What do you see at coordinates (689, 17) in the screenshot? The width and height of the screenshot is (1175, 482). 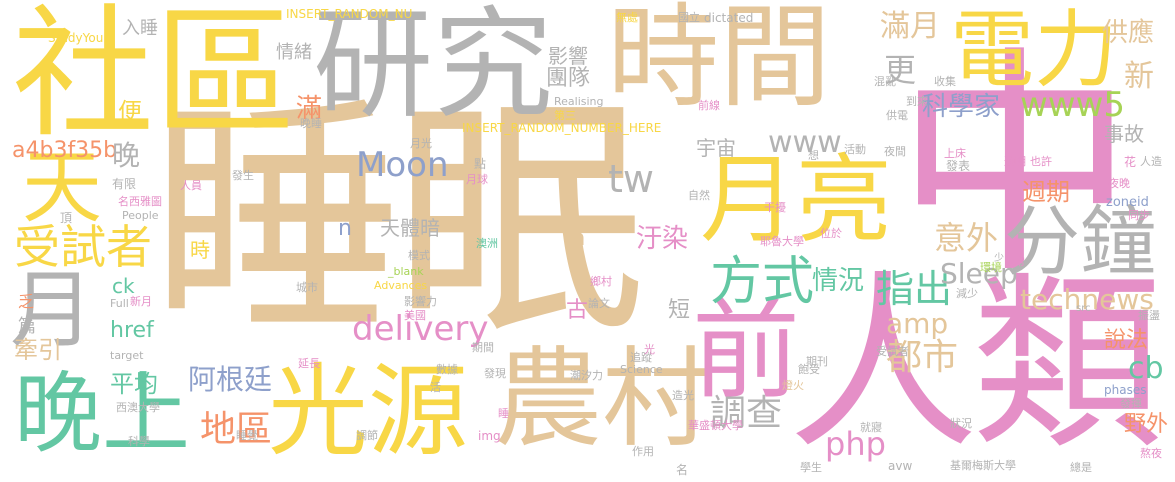 I see `word-national: 國立` at bounding box center [689, 17].